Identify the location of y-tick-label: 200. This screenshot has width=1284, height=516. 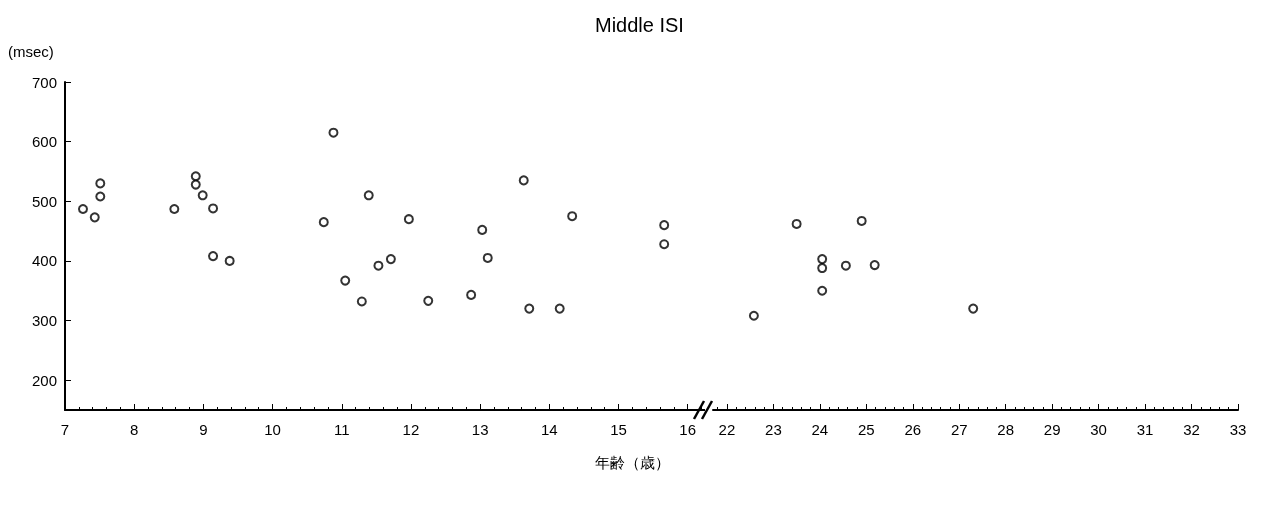
(44, 380).